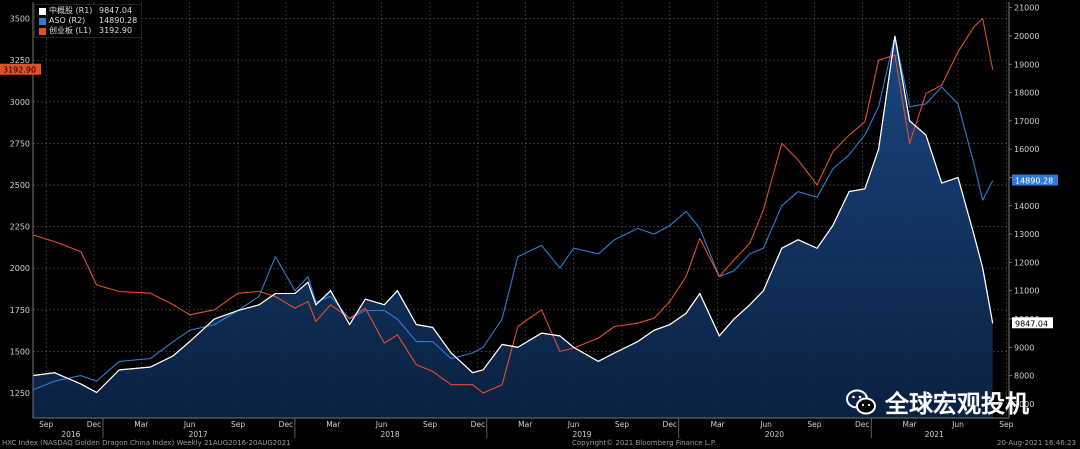  Describe the element at coordinates (1026, 121) in the screenshot. I see `right-tick-label: 17000` at that location.